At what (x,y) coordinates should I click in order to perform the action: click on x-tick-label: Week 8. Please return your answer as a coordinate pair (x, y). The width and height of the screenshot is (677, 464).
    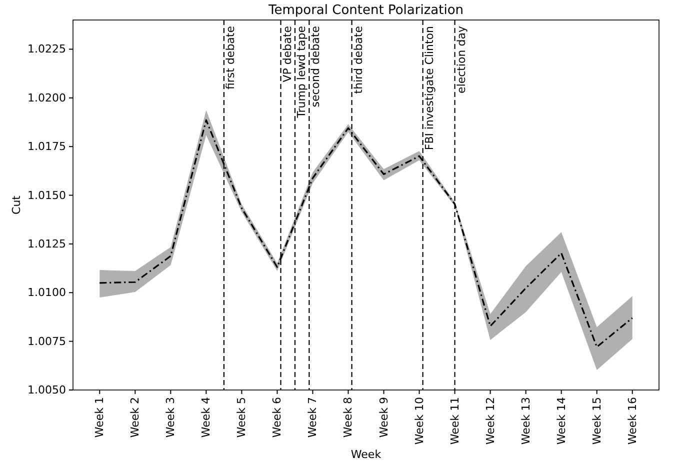
    Looking at the image, I should click on (348, 417).